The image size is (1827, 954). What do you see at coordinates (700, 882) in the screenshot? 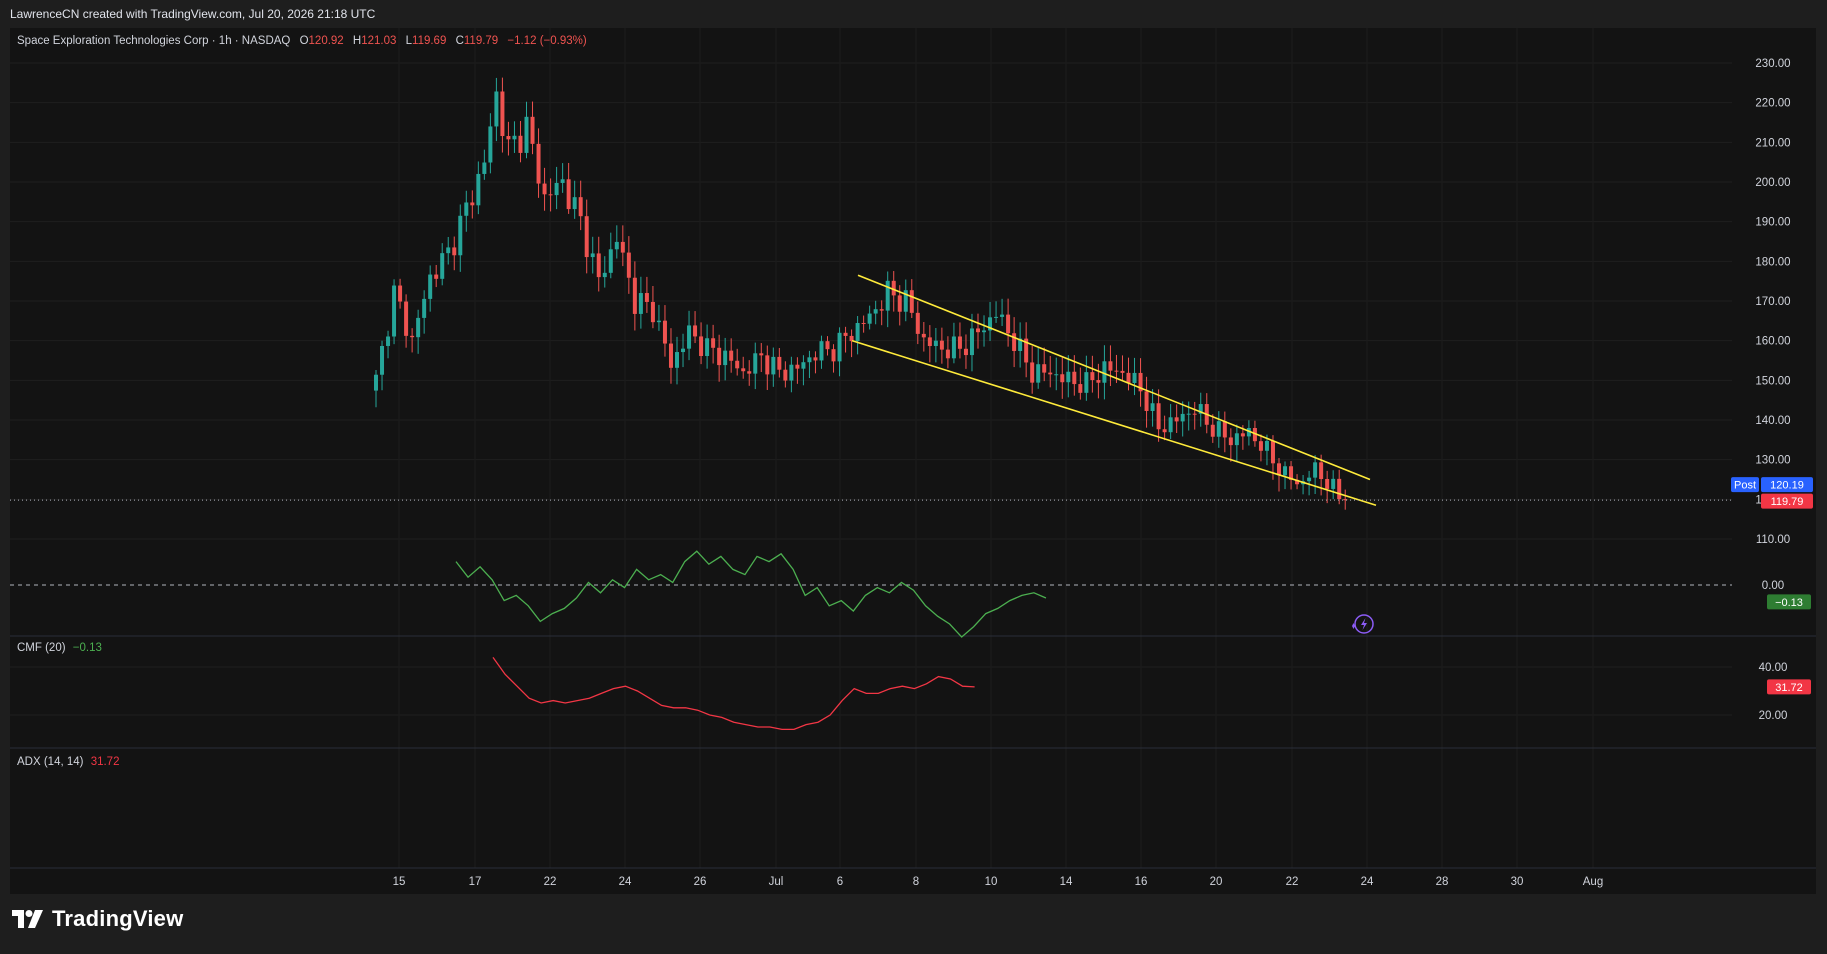
I see `time-tick-label: 26` at bounding box center [700, 882].